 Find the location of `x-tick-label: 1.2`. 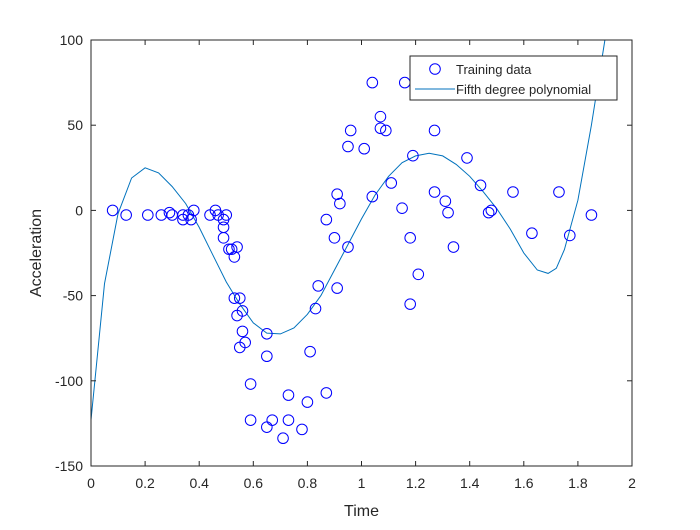

x-tick-label: 1.2 is located at coordinates (416, 483).